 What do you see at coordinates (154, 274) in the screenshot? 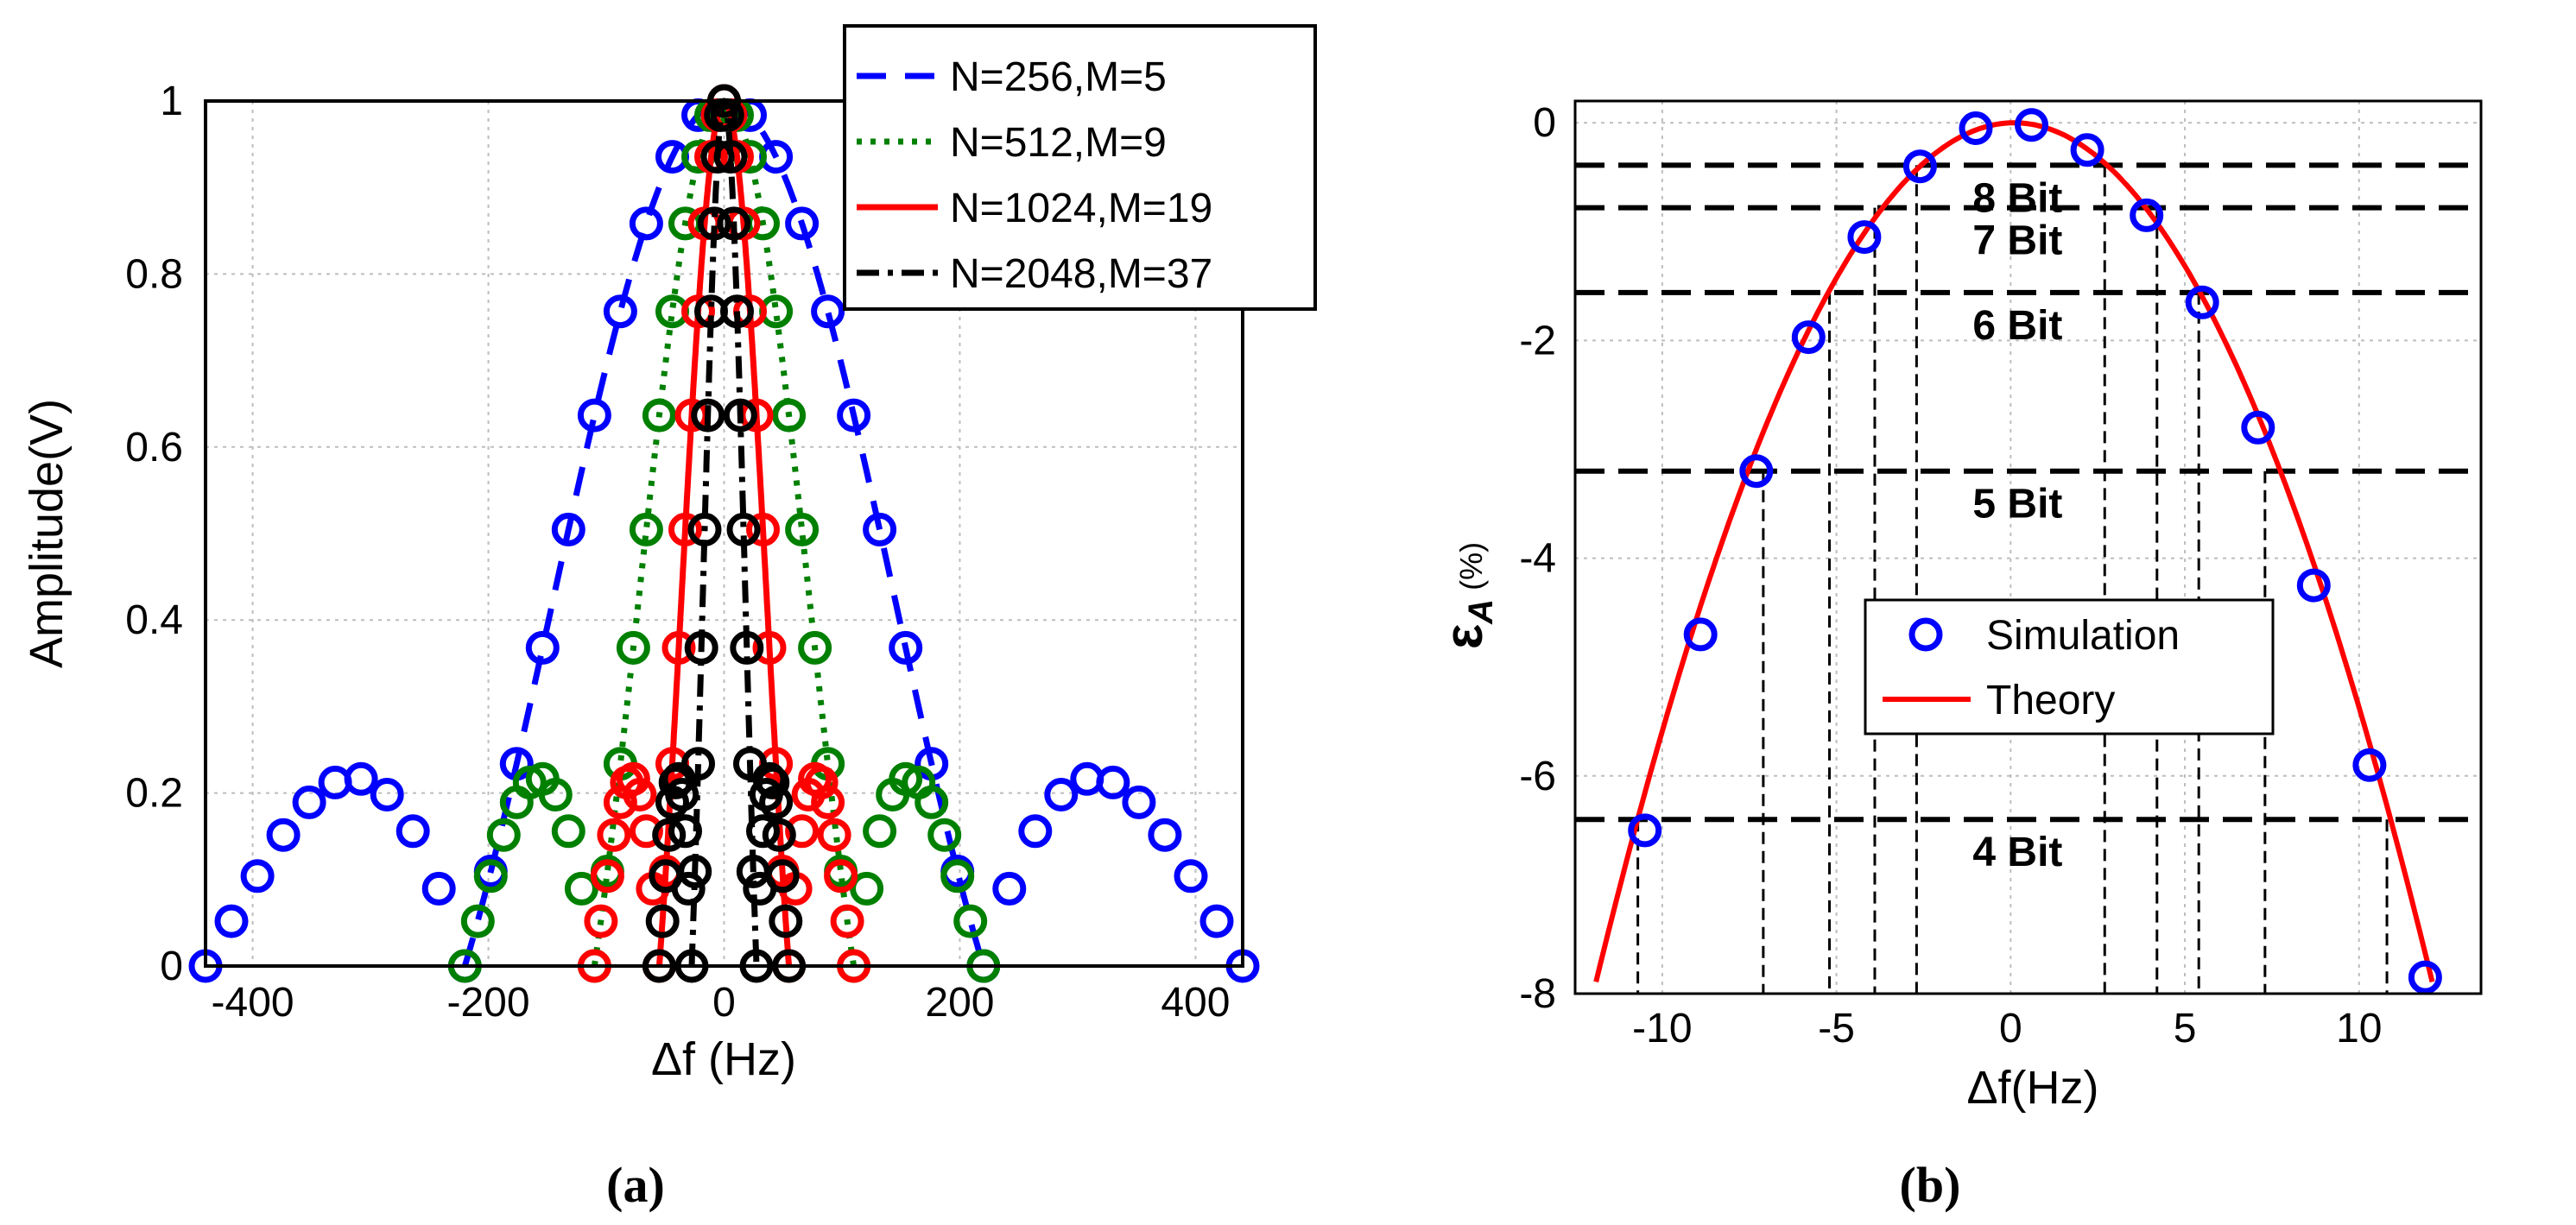
I see `y-tick-label: 0.8` at bounding box center [154, 274].